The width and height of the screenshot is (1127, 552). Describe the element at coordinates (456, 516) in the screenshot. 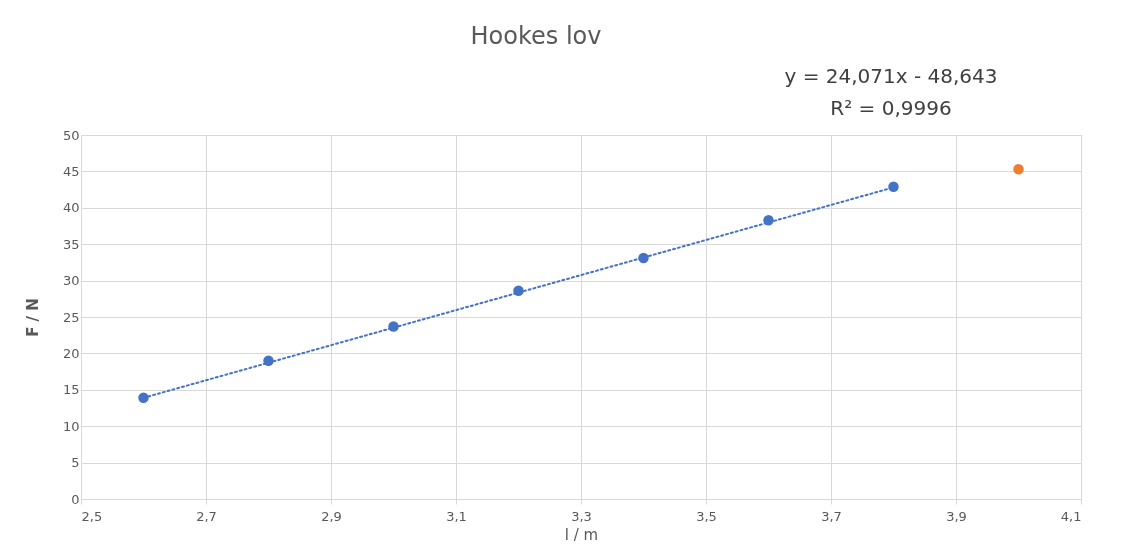

I see `x-tick-label: 3,1` at that location.